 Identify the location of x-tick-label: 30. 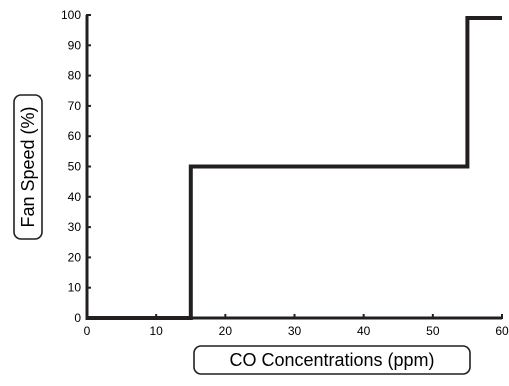
(295, 331).